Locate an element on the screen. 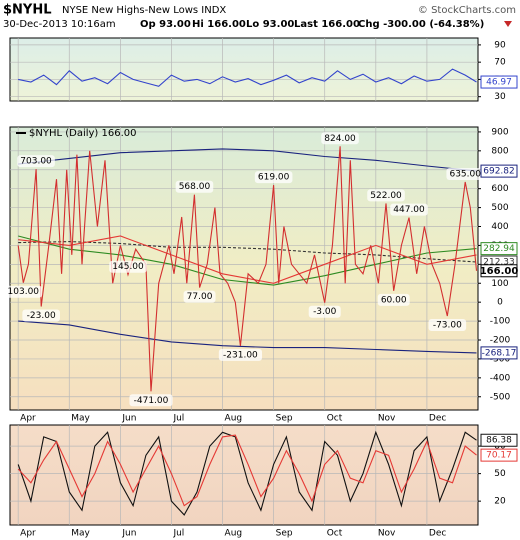 Image resolution: width=520 pixels, height=540 pixels. annotation: -471.00 is located at coordinates (151, 401).